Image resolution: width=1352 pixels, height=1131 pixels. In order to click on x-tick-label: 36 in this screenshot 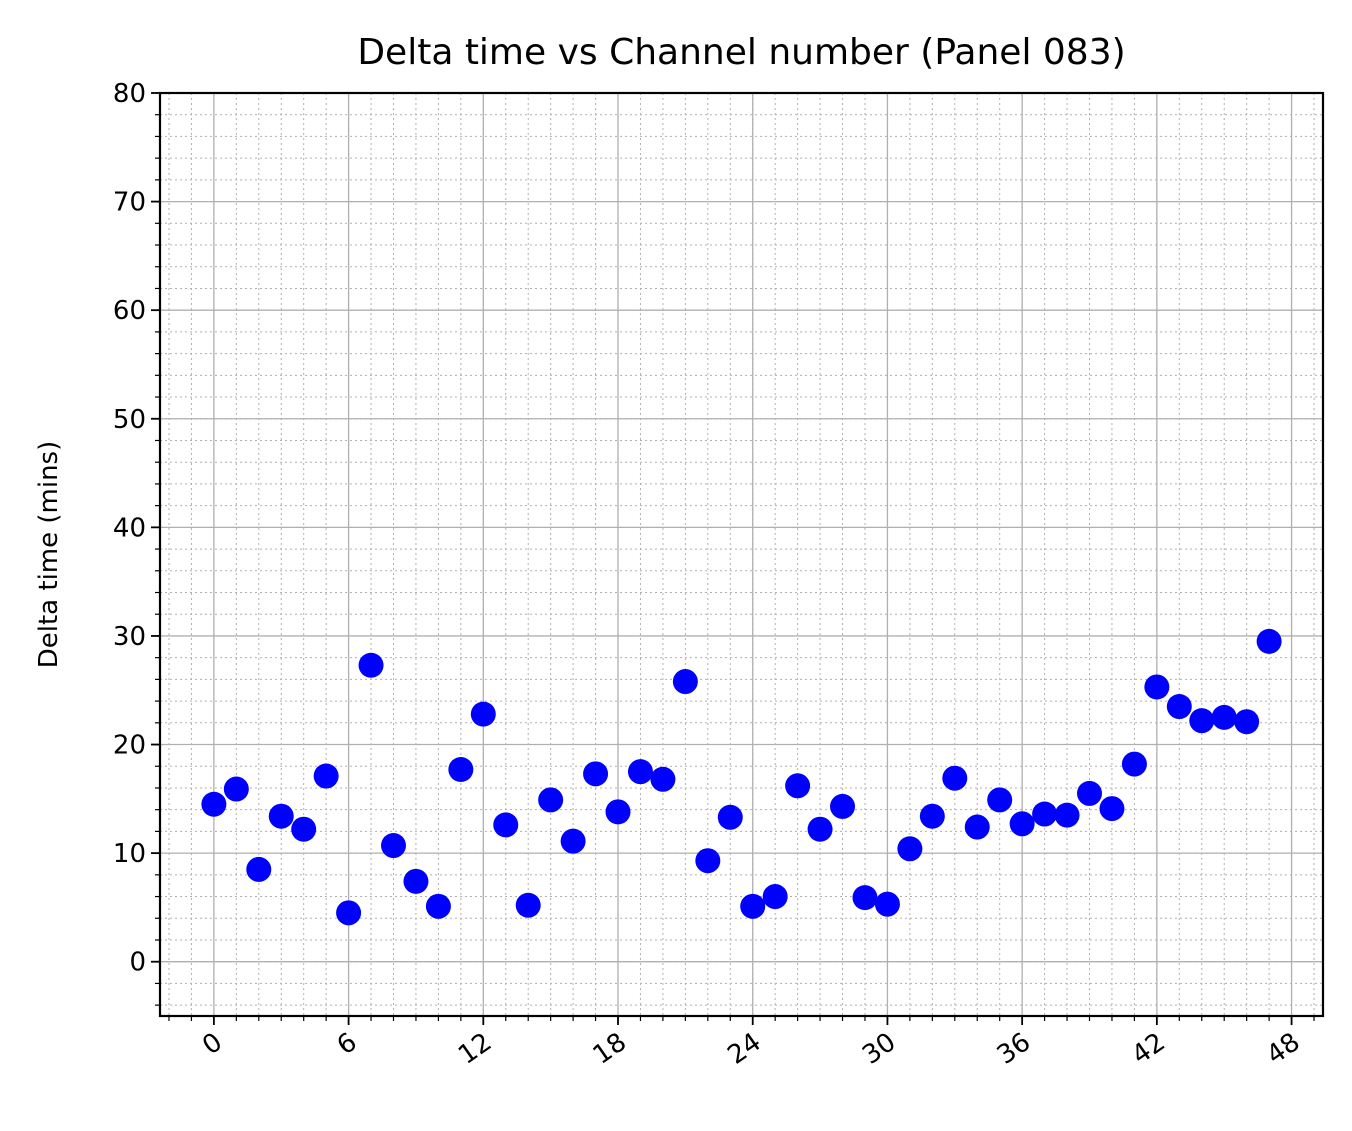, I will do `click(1014, 1049)`.